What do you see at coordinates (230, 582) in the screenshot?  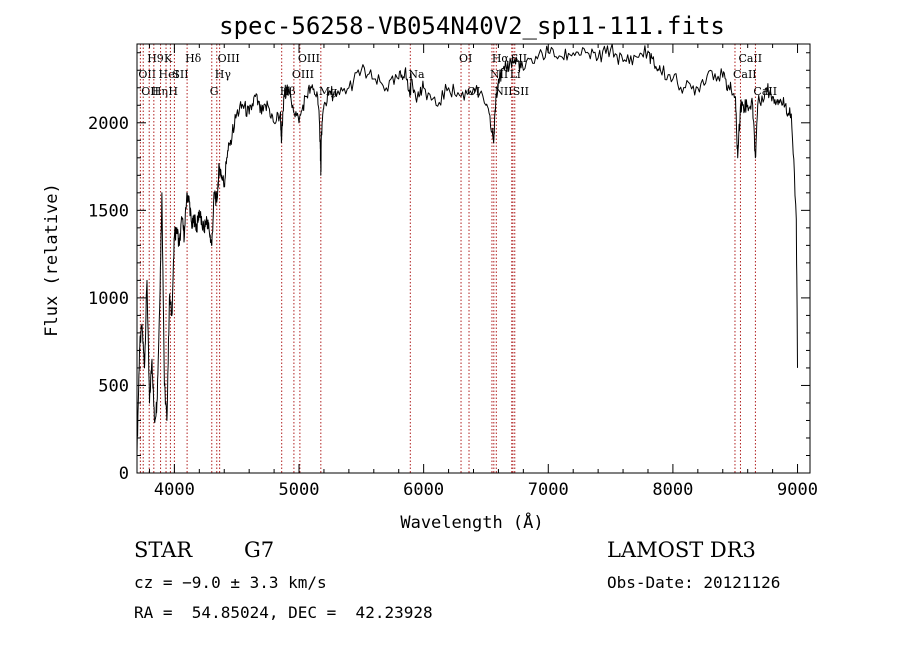 I see `redshift-velocity: cz = −9.0 ± 3.3 km/s` at bounding box center [230, 582].